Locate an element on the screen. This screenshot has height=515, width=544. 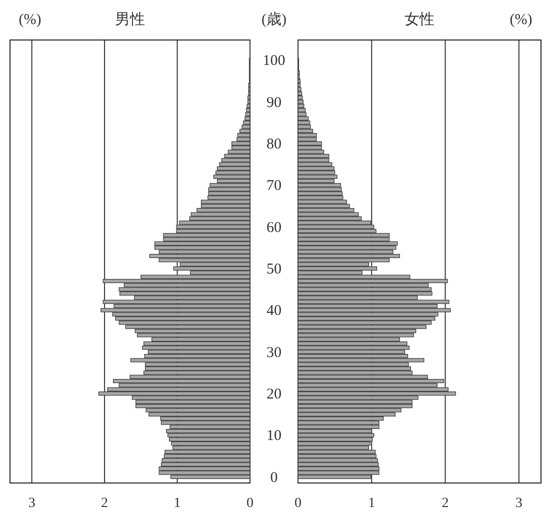
y-tick-label: 0 is located at coordinates (274, 478).